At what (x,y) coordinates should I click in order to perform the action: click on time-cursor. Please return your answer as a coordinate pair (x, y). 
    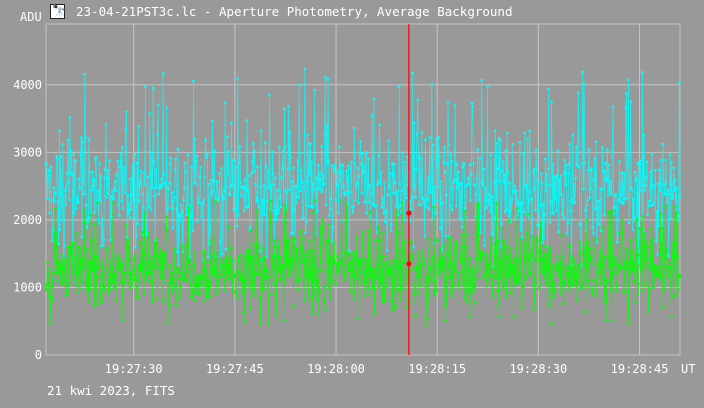
    Looking at the image, I should click on (409, 189).